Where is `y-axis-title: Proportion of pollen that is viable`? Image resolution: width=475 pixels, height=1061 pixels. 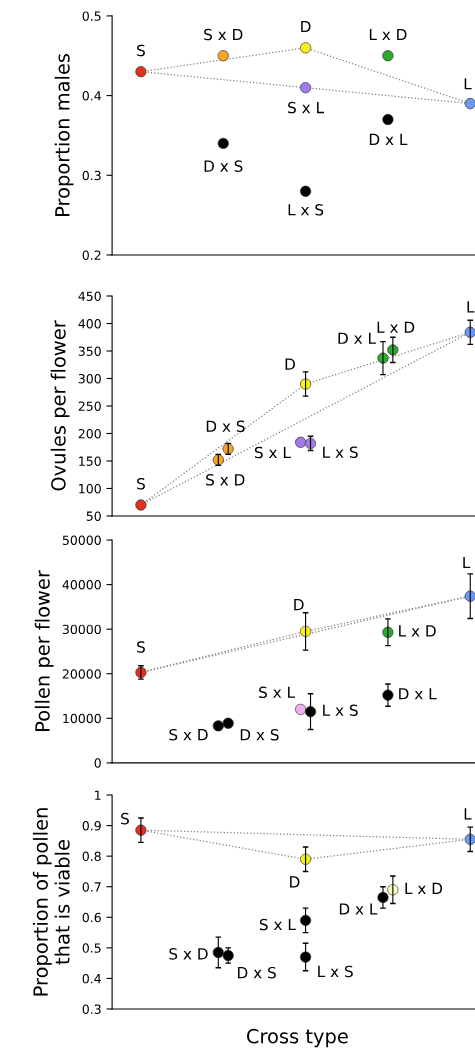 y-axis-title: Proportion of pollen that is viable is located at coordinates (51, 902).